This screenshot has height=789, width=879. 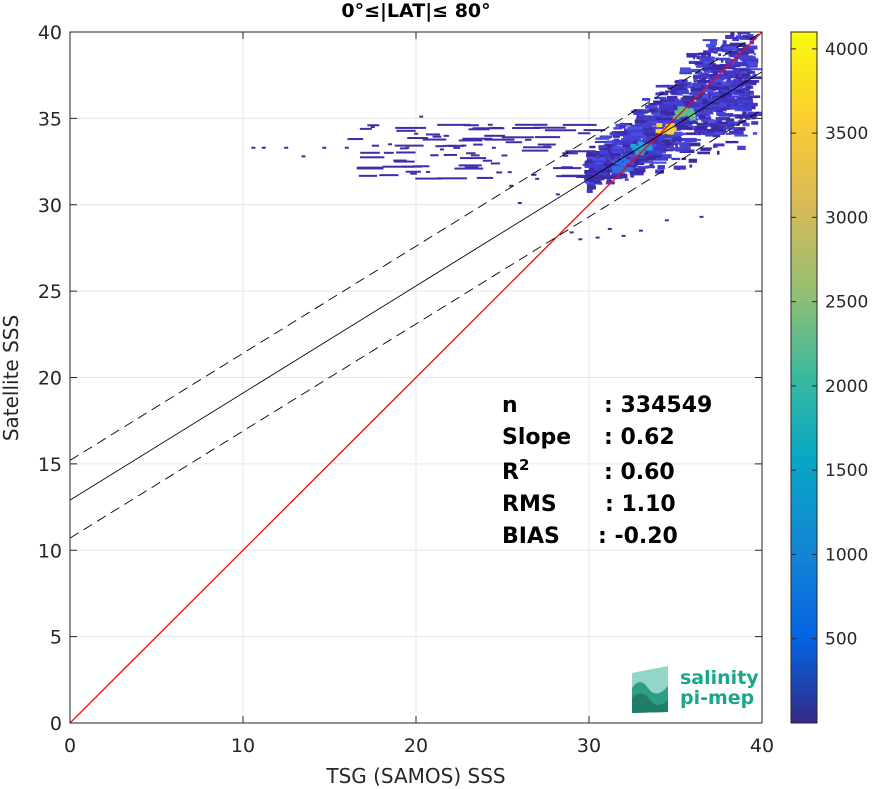 What do you see at coordinates (639, 437) in the screenshot?
I see `stat-value: : 0.62` at bounding box center [639, 437].